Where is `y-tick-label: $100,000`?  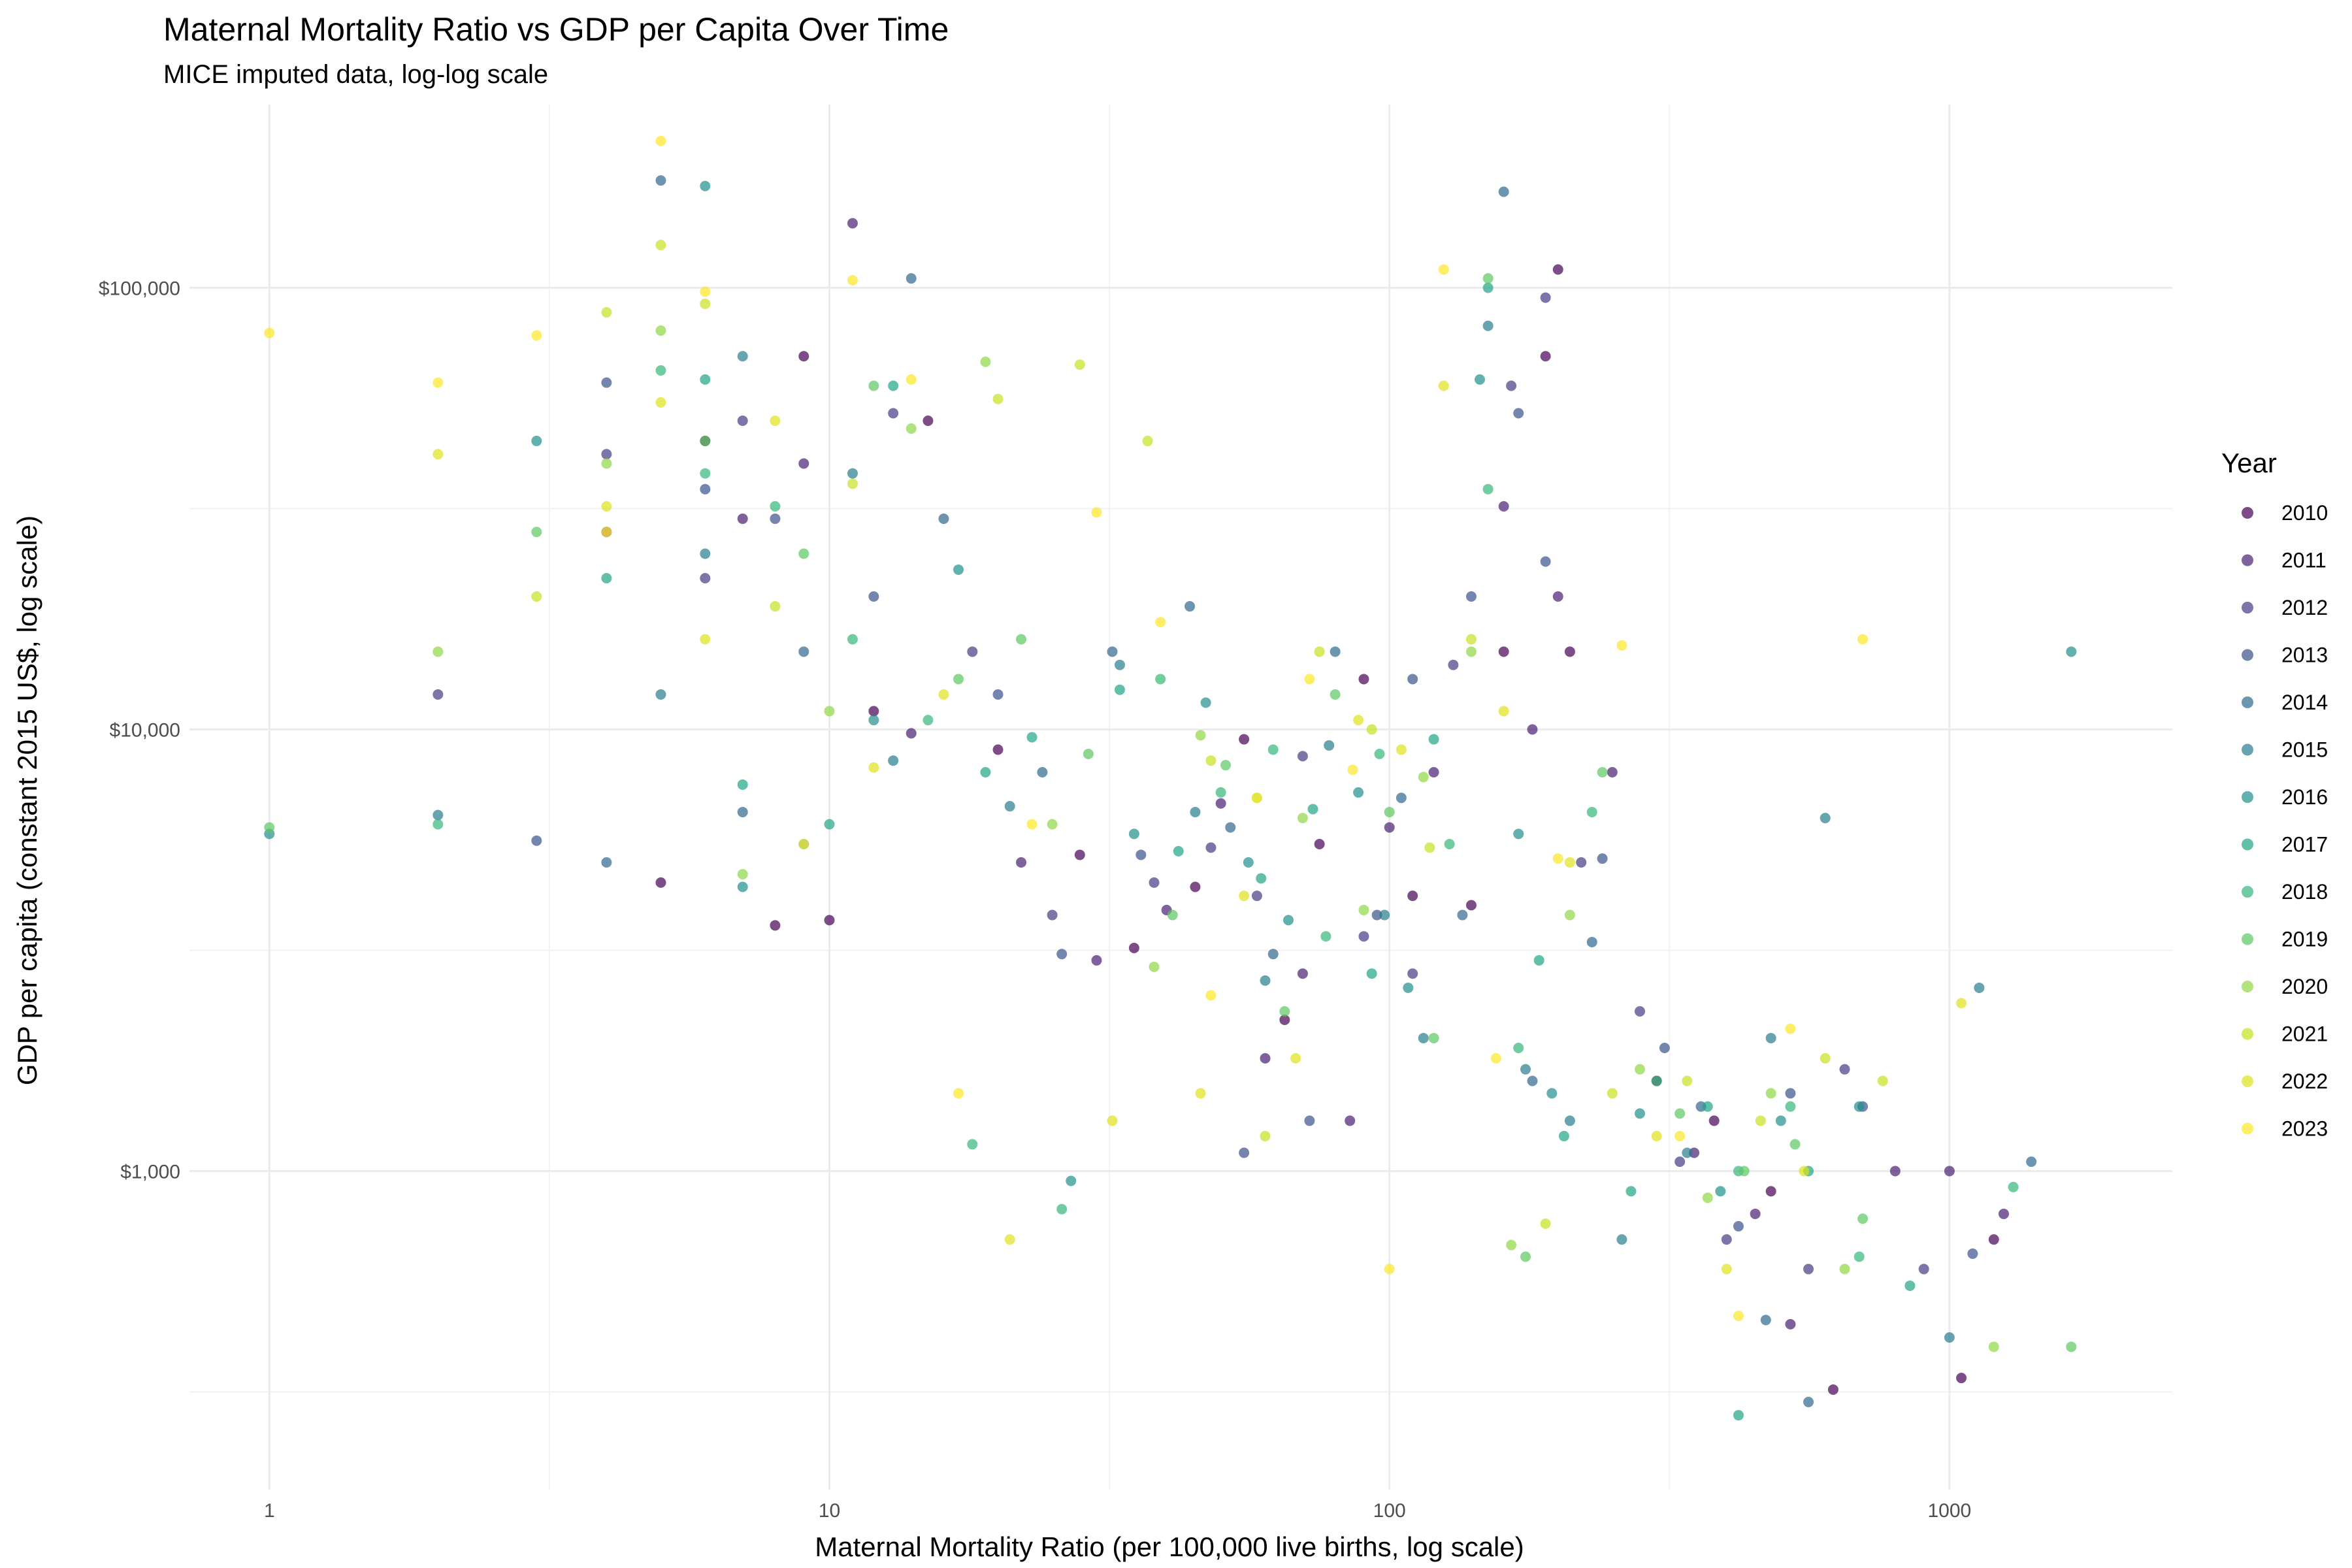 y-tick-label: $100,000 is located at coordinates (139, 289).